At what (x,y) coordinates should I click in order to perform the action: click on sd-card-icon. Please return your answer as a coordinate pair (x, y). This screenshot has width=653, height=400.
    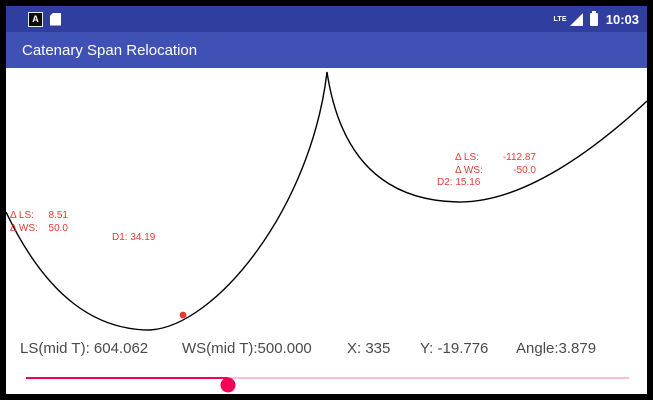
    Looking at the image, I should click on (55, 19).